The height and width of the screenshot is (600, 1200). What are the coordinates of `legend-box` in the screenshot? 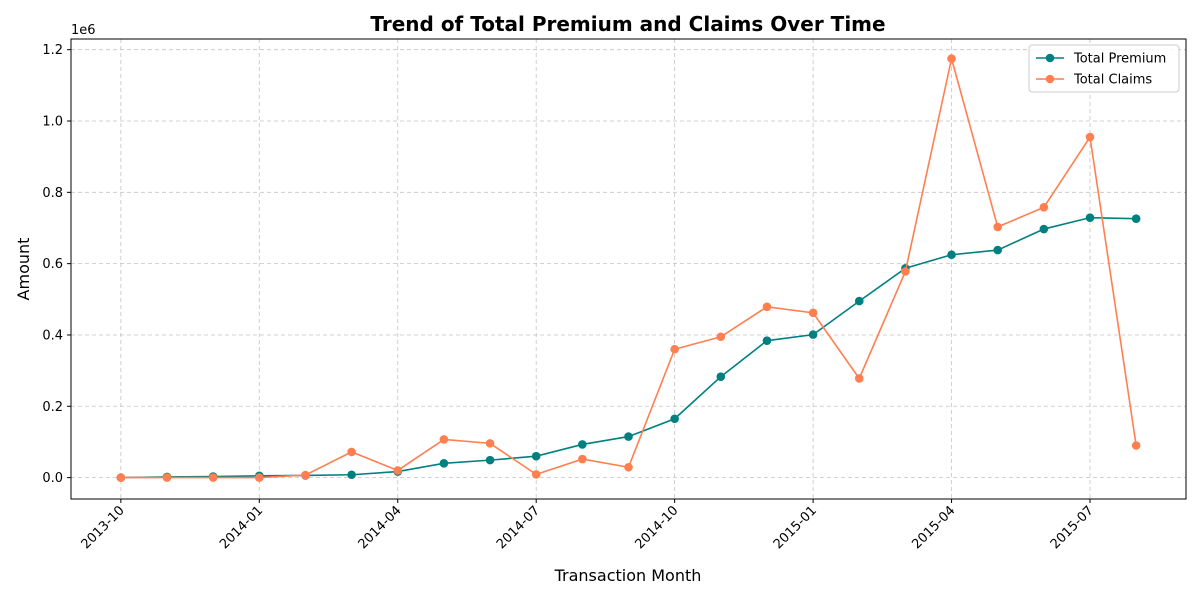 It's located at (1104, 68).